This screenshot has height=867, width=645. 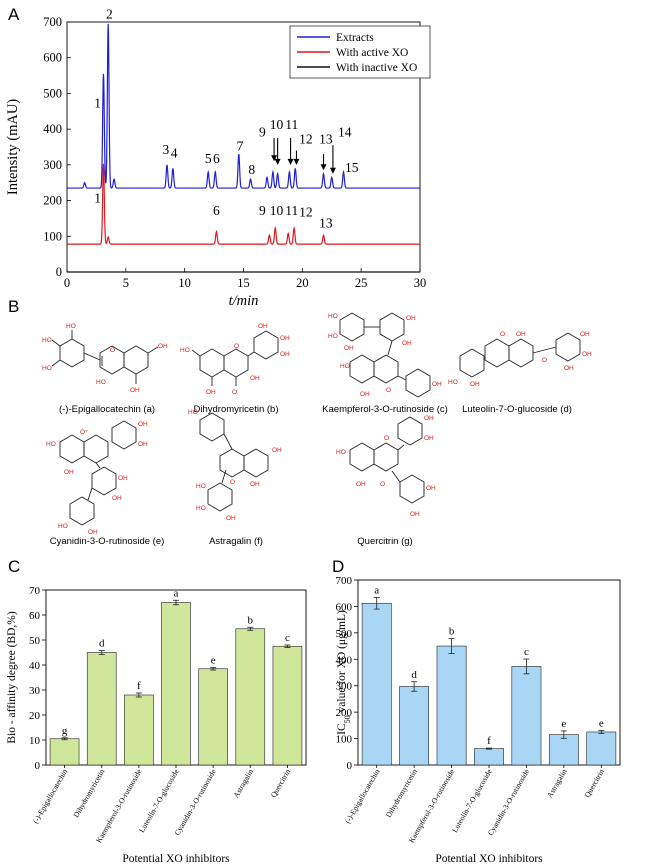 I want to click on peak-label: 1, so click(x=97, y=197).